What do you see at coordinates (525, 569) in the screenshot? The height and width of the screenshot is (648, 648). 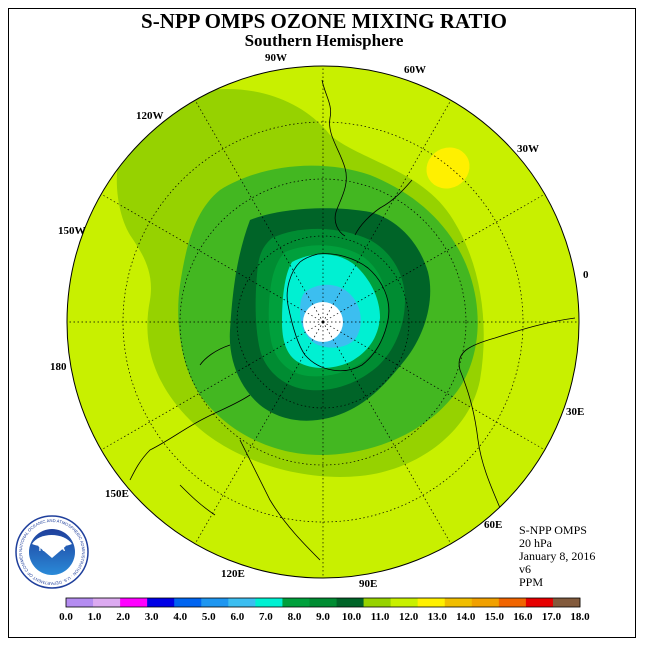 I see `info-version: v6` at bounding box center [525, 569].